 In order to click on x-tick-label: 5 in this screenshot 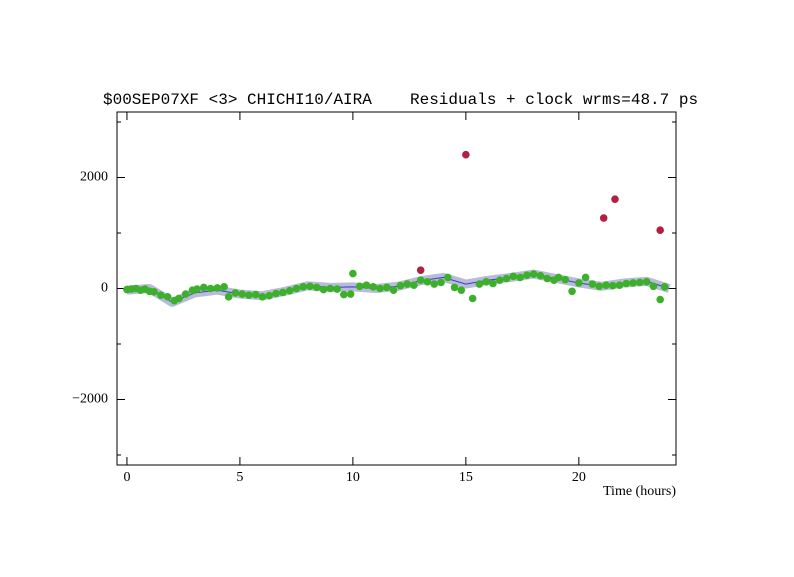, I will do `click(239, 477)`.